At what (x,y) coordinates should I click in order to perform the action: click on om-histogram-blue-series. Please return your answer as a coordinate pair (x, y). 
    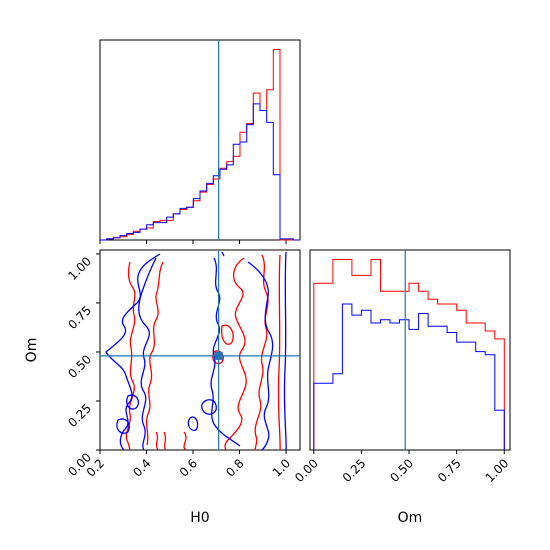
    Looking at the image, I should click on (409, 376).